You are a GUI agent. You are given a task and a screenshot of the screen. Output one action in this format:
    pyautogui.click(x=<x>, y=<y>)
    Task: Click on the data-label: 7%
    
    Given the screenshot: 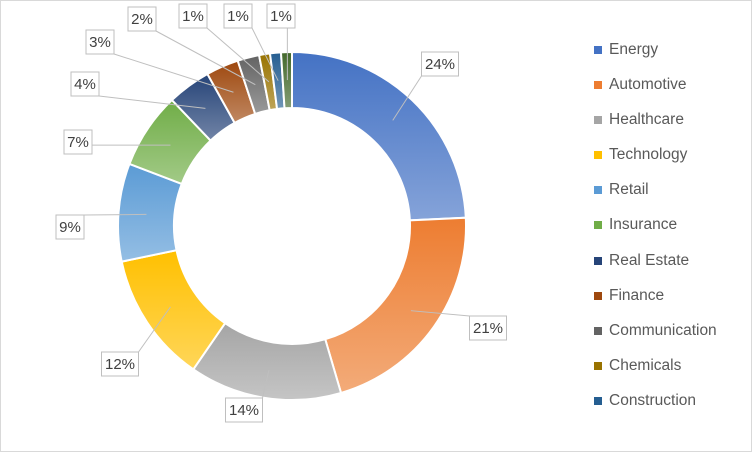 What is the action you would take?
    pyautogui.click(x=78, y=142)
    